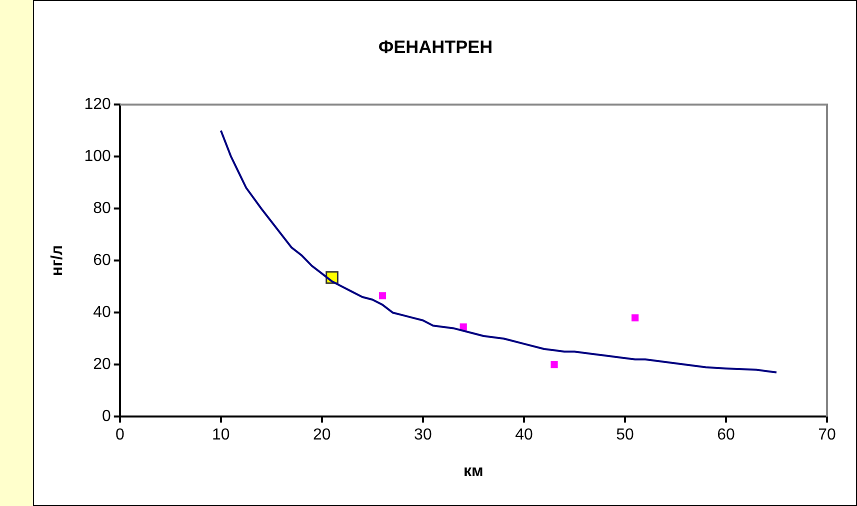  I want to click on y-tick-label: 40, so click(102, 313).